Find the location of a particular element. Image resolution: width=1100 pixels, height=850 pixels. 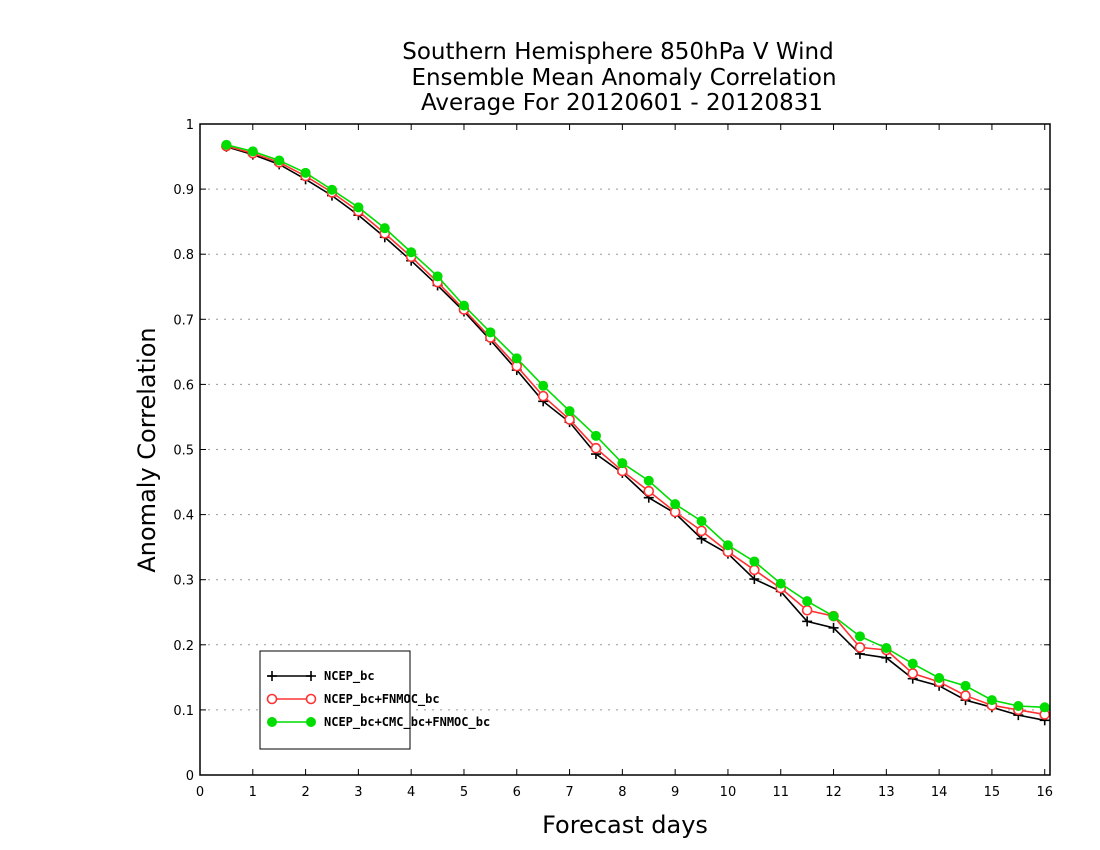

y-tick-label-8: 0.8 is located at coordinates (183, 255).